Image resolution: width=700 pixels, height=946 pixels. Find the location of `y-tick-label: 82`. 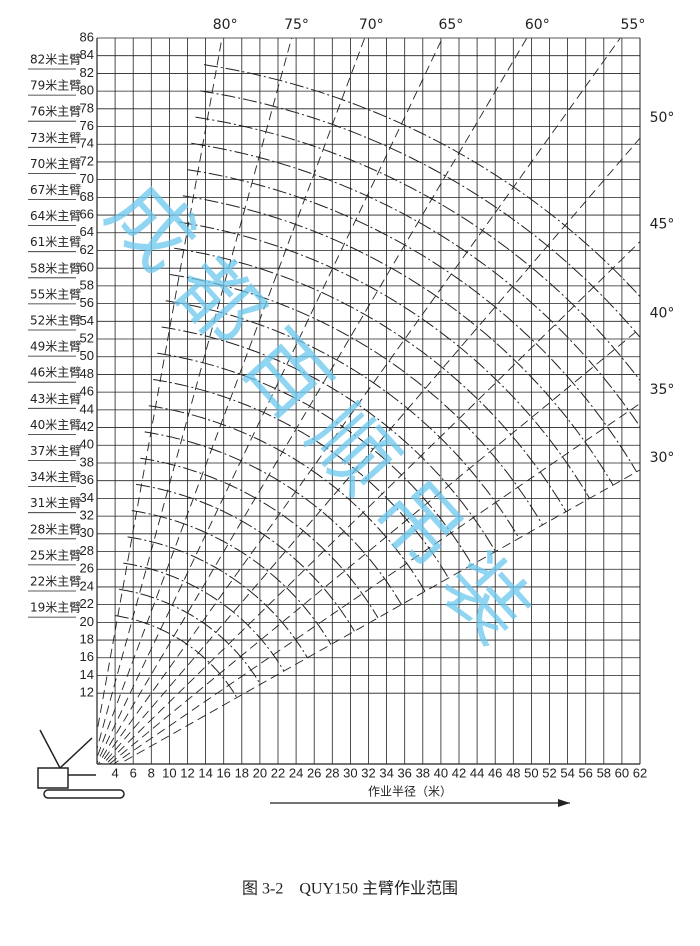

y-tick-label: 82 is located at coordinates (87, 72).